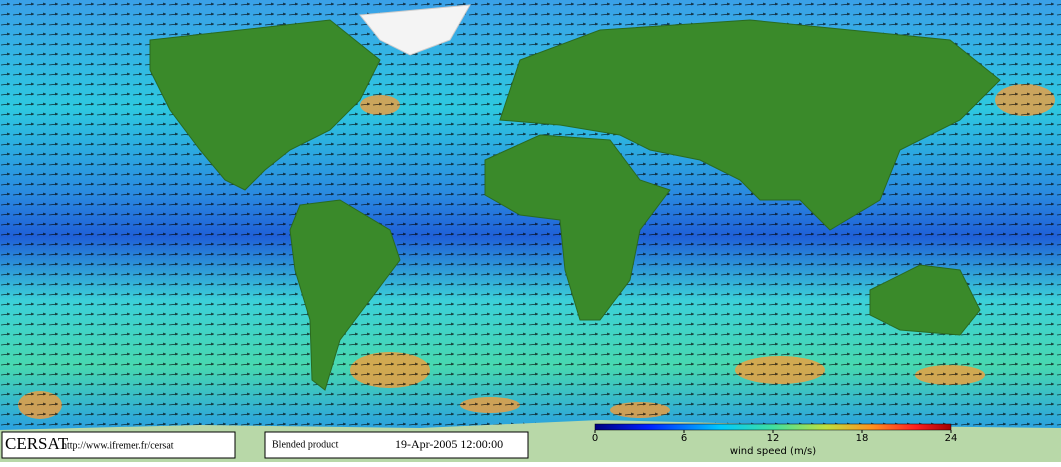 The width and height of the screenshot is (1061, 467). What do you see at coordinates (773, 438) in the screenshot?
I see `colorbar-tick-label: 12` at bounding box center [773, 438].